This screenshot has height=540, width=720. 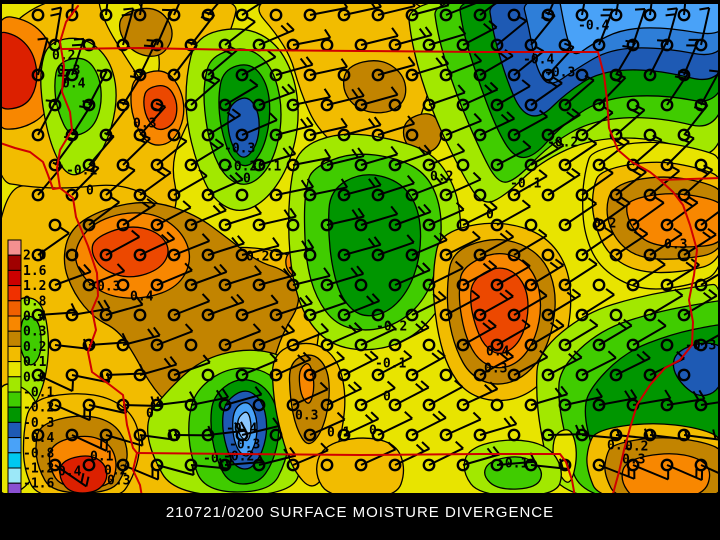 What do you see at coordinates (719, 270) in the screenshot?
I see `frame-right` at bounding box center [719, 270].